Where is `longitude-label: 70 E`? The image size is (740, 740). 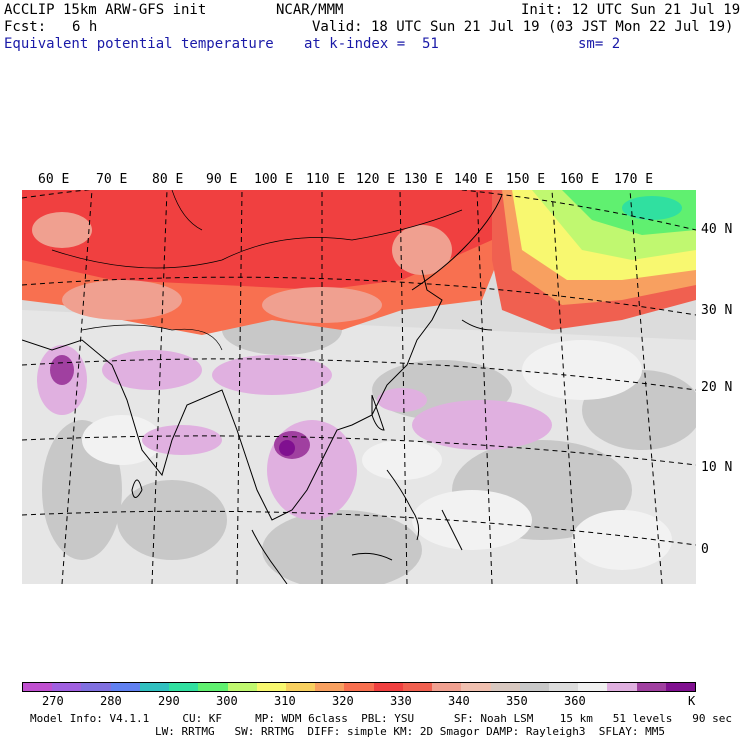
longitude-label: 70 E is located at coordinates (112, 179).